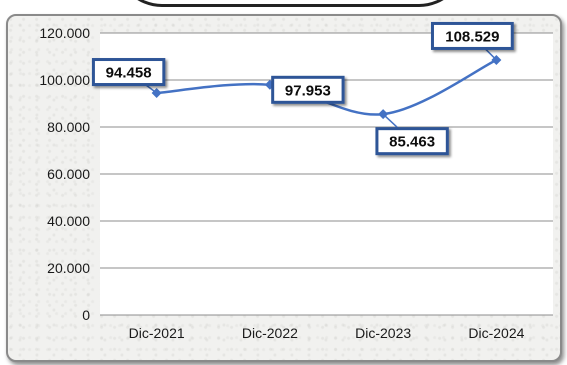 The image size is (567, 365). I want to click on y-tick-label: 60.000, so click(68, 174).